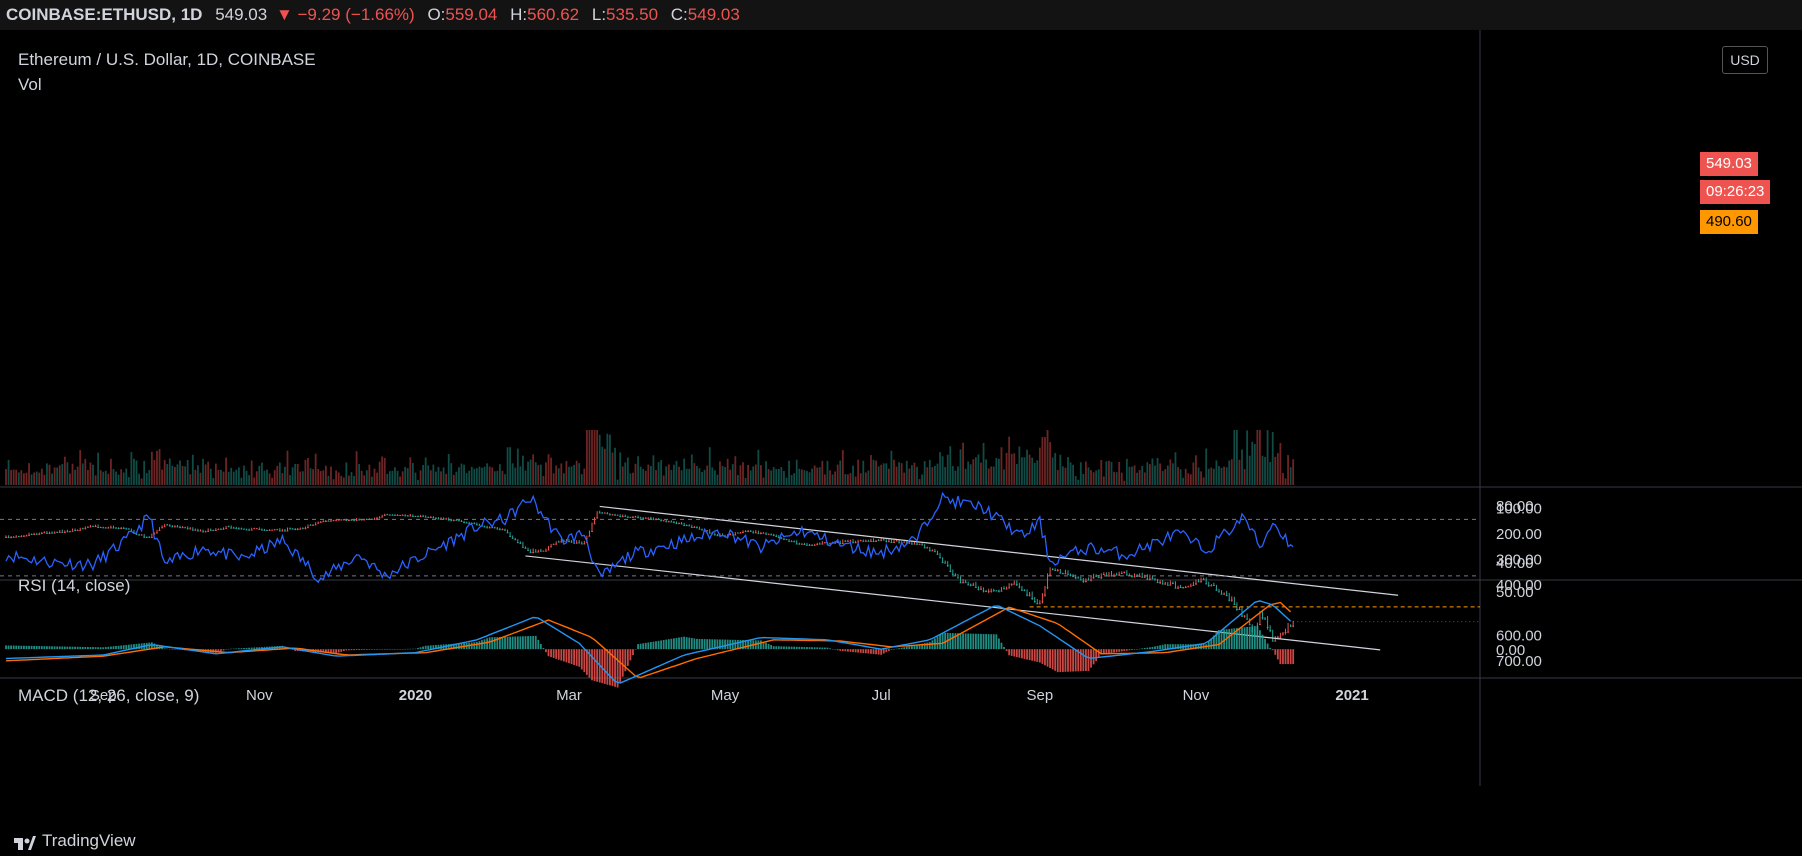 The height and width of the screenshot is (856, 1802). Describe the element at coordinates (553, 14) in the screenshot. I see `high-value: 560.62` at that location.